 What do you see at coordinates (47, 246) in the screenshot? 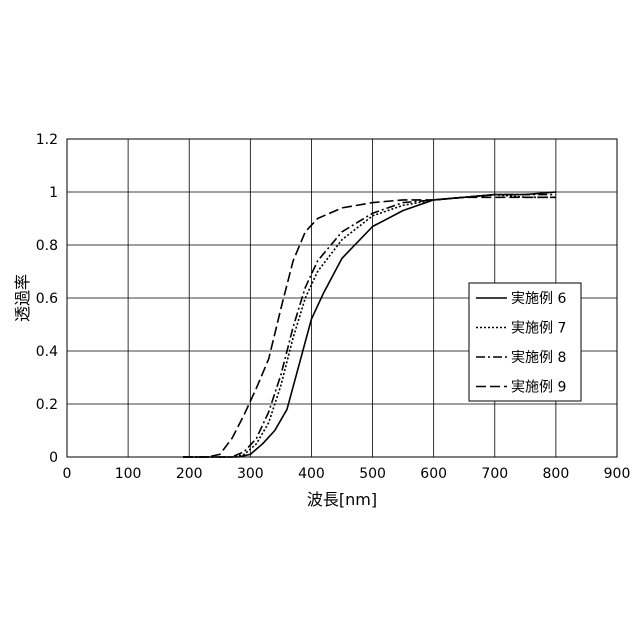
I see `y-tick-label: 0.8` at bounding box center [47, 246].